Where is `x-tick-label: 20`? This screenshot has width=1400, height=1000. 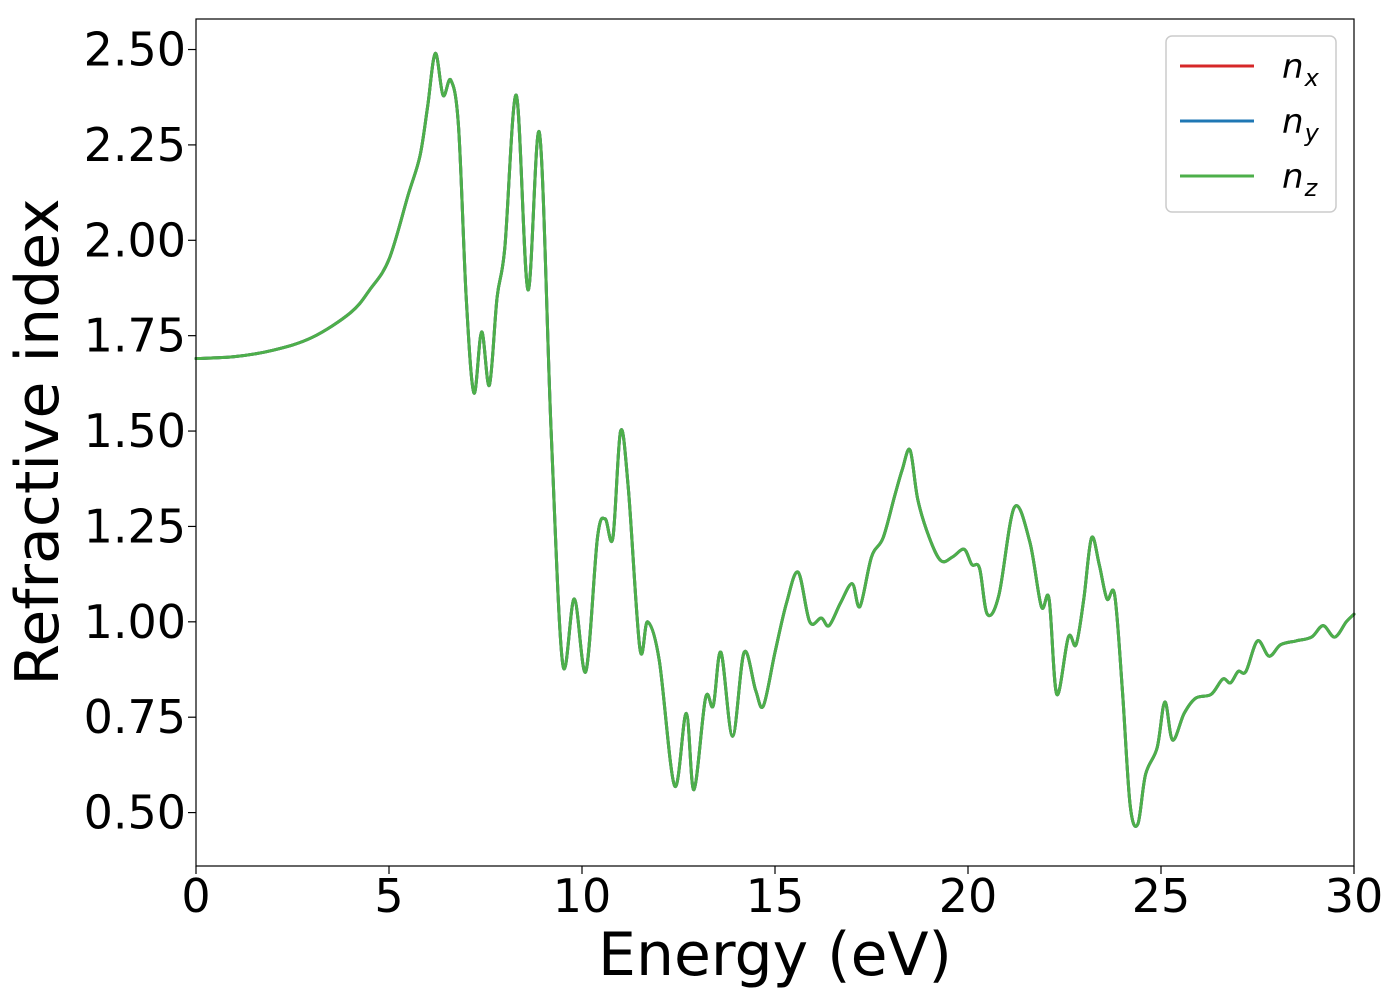 x-tick-label: 20 is located at coordinates (968, 896).